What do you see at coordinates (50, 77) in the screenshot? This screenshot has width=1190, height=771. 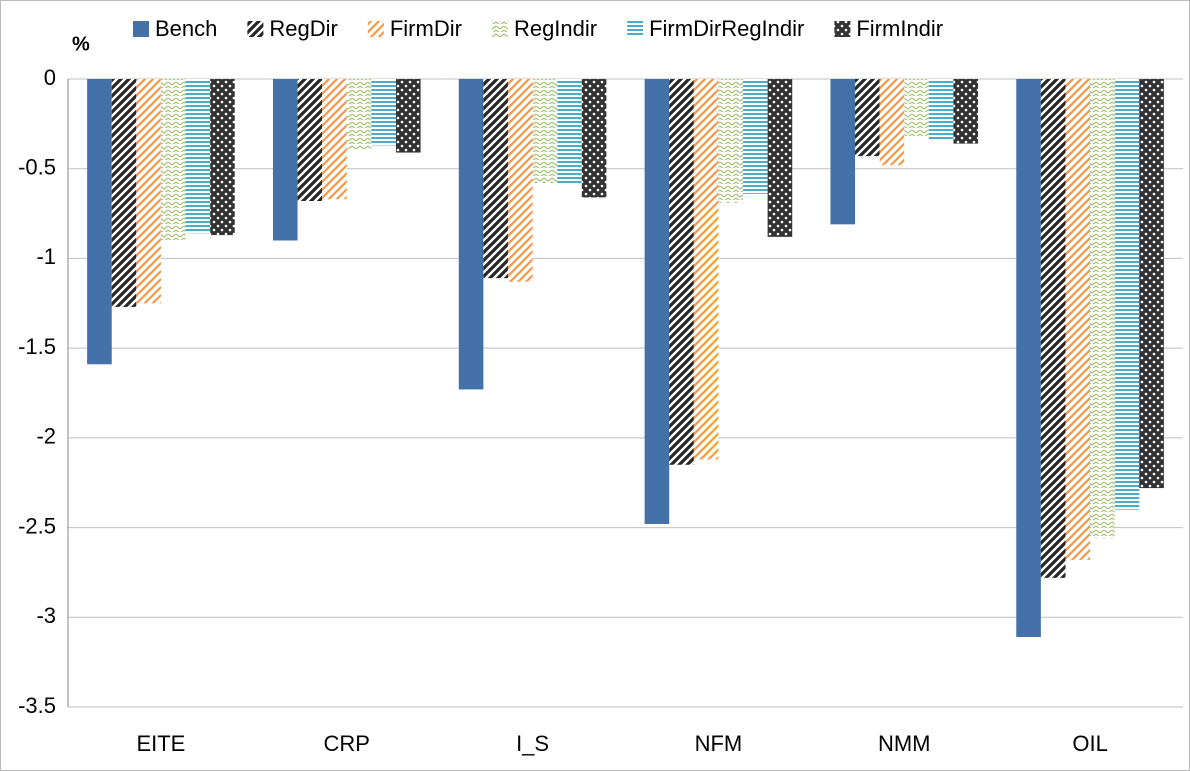 I see `y-tick-label: 0` at bounding box center [50, 77].